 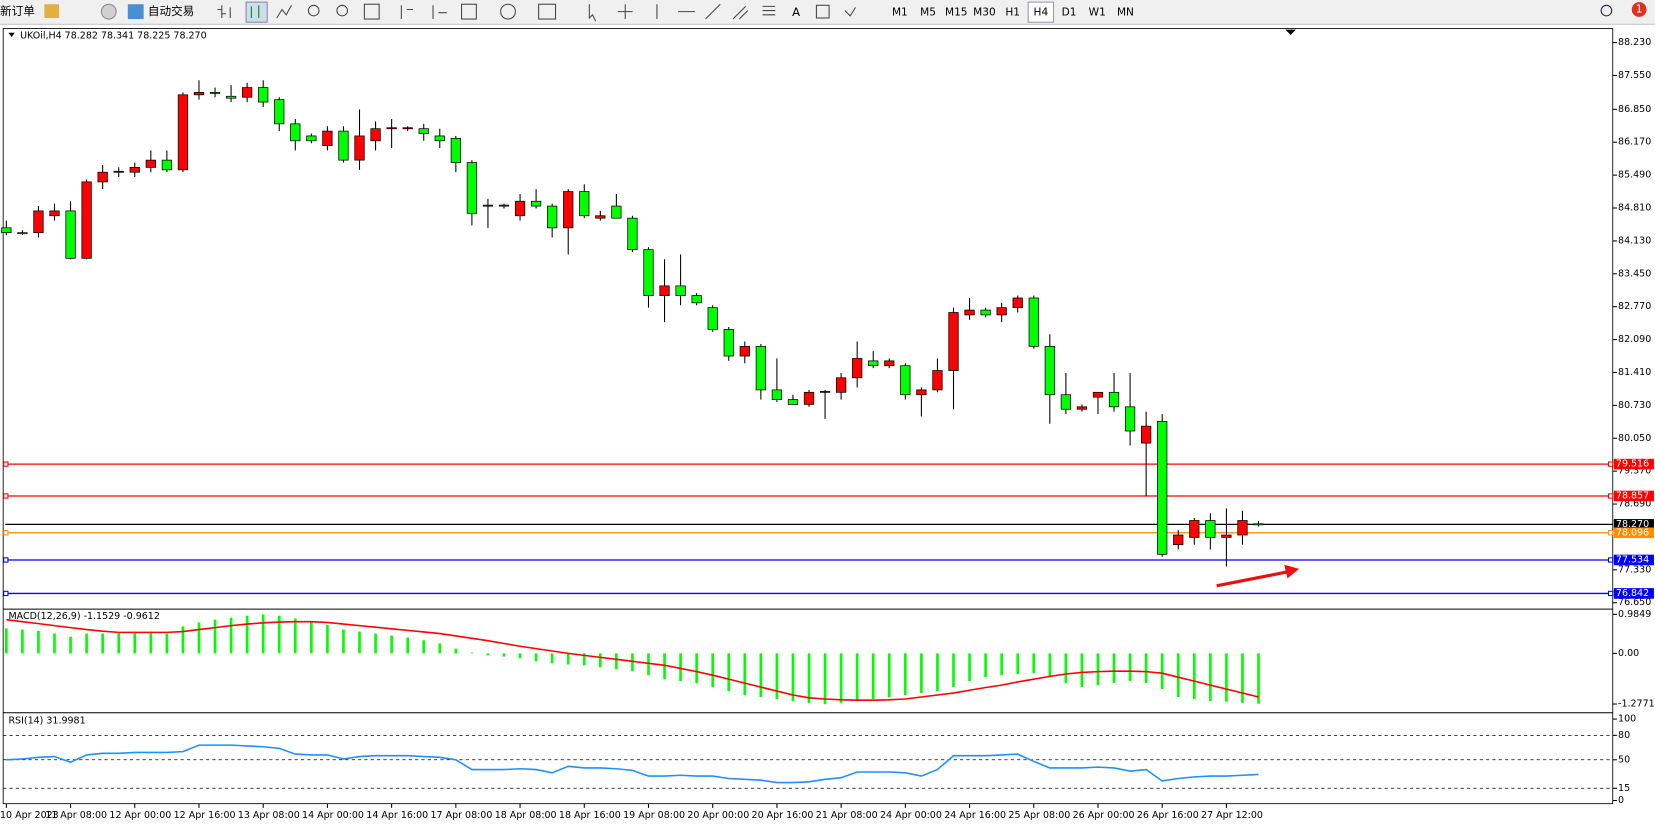 I want to click on level-label: 78.857, so click(x=1632, y=495).